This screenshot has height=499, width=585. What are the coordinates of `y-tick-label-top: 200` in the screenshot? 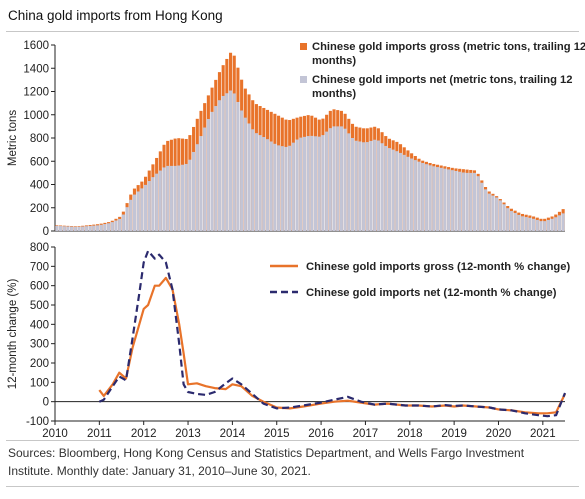 It's located at (39, 209).